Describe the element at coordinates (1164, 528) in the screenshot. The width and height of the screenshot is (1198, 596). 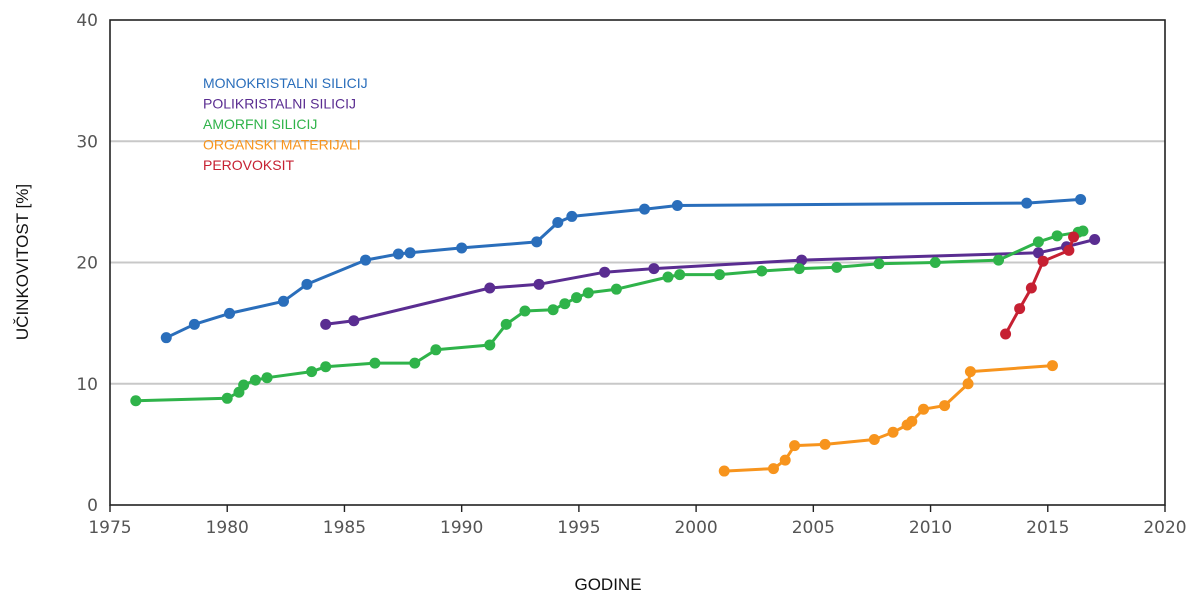
I see `x-tick-label: 2020` at that location.